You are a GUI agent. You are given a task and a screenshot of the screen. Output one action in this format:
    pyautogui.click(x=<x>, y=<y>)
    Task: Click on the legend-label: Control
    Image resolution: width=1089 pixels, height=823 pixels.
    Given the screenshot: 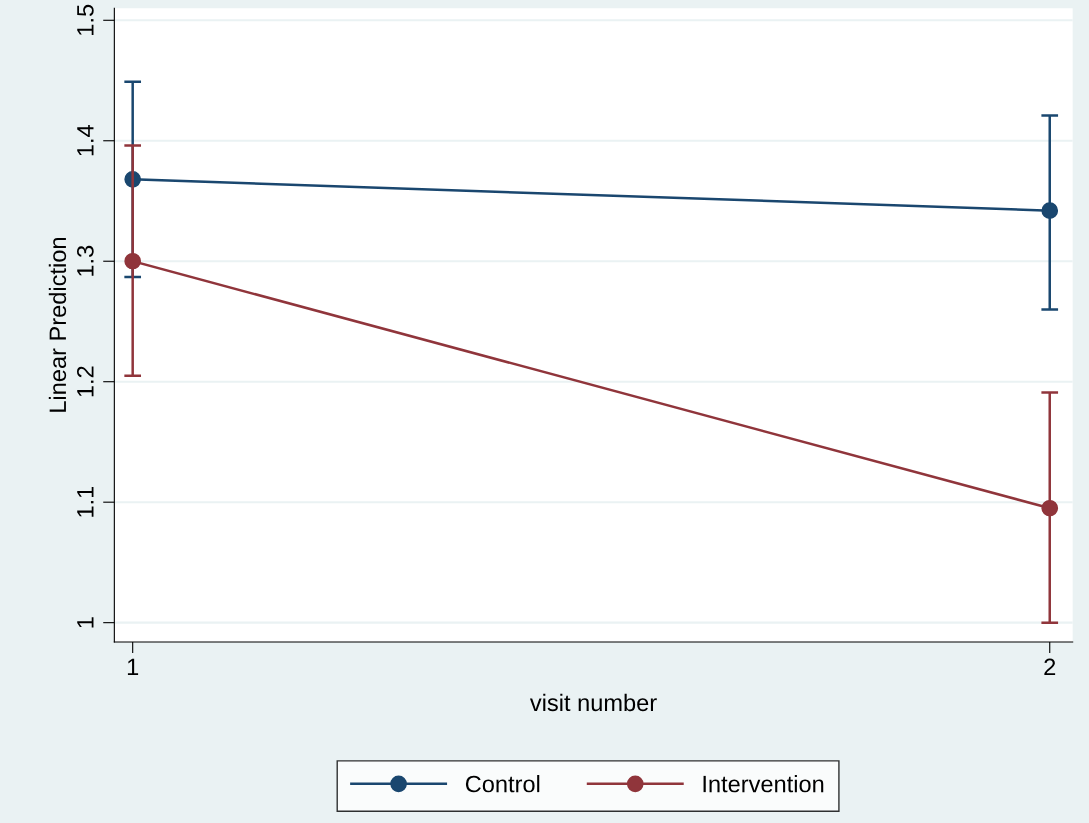 What is the action you would take?
    pyautogui.click(x=502, y=784)
    